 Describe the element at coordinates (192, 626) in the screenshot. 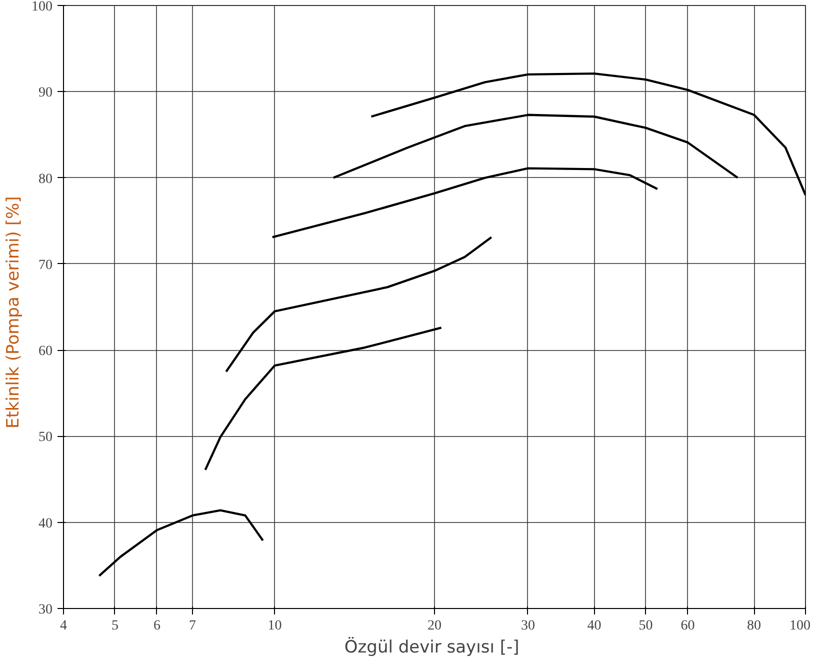

I see `x-tick-label: 7` at that location.